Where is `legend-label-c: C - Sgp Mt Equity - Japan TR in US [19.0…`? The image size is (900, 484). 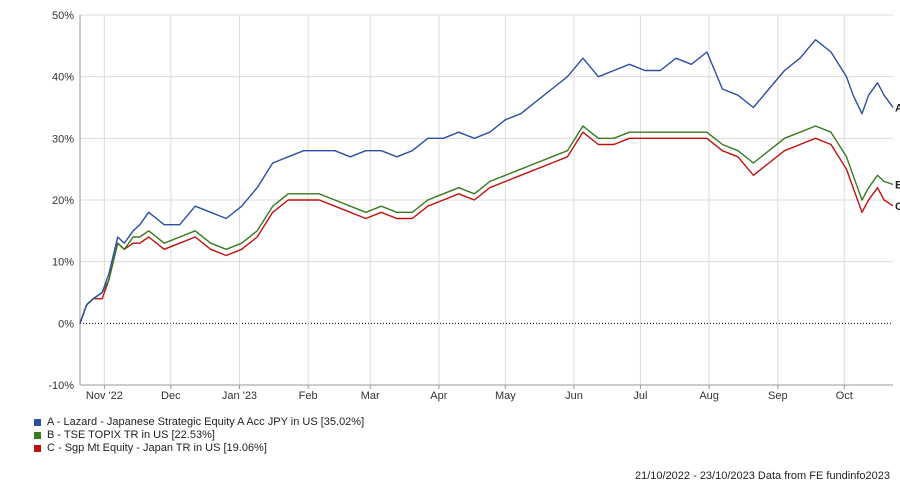 legend-label-c: C - Sgp Mt Equity - Japan TR in US [19.0… is located at coordinates (157, 448).